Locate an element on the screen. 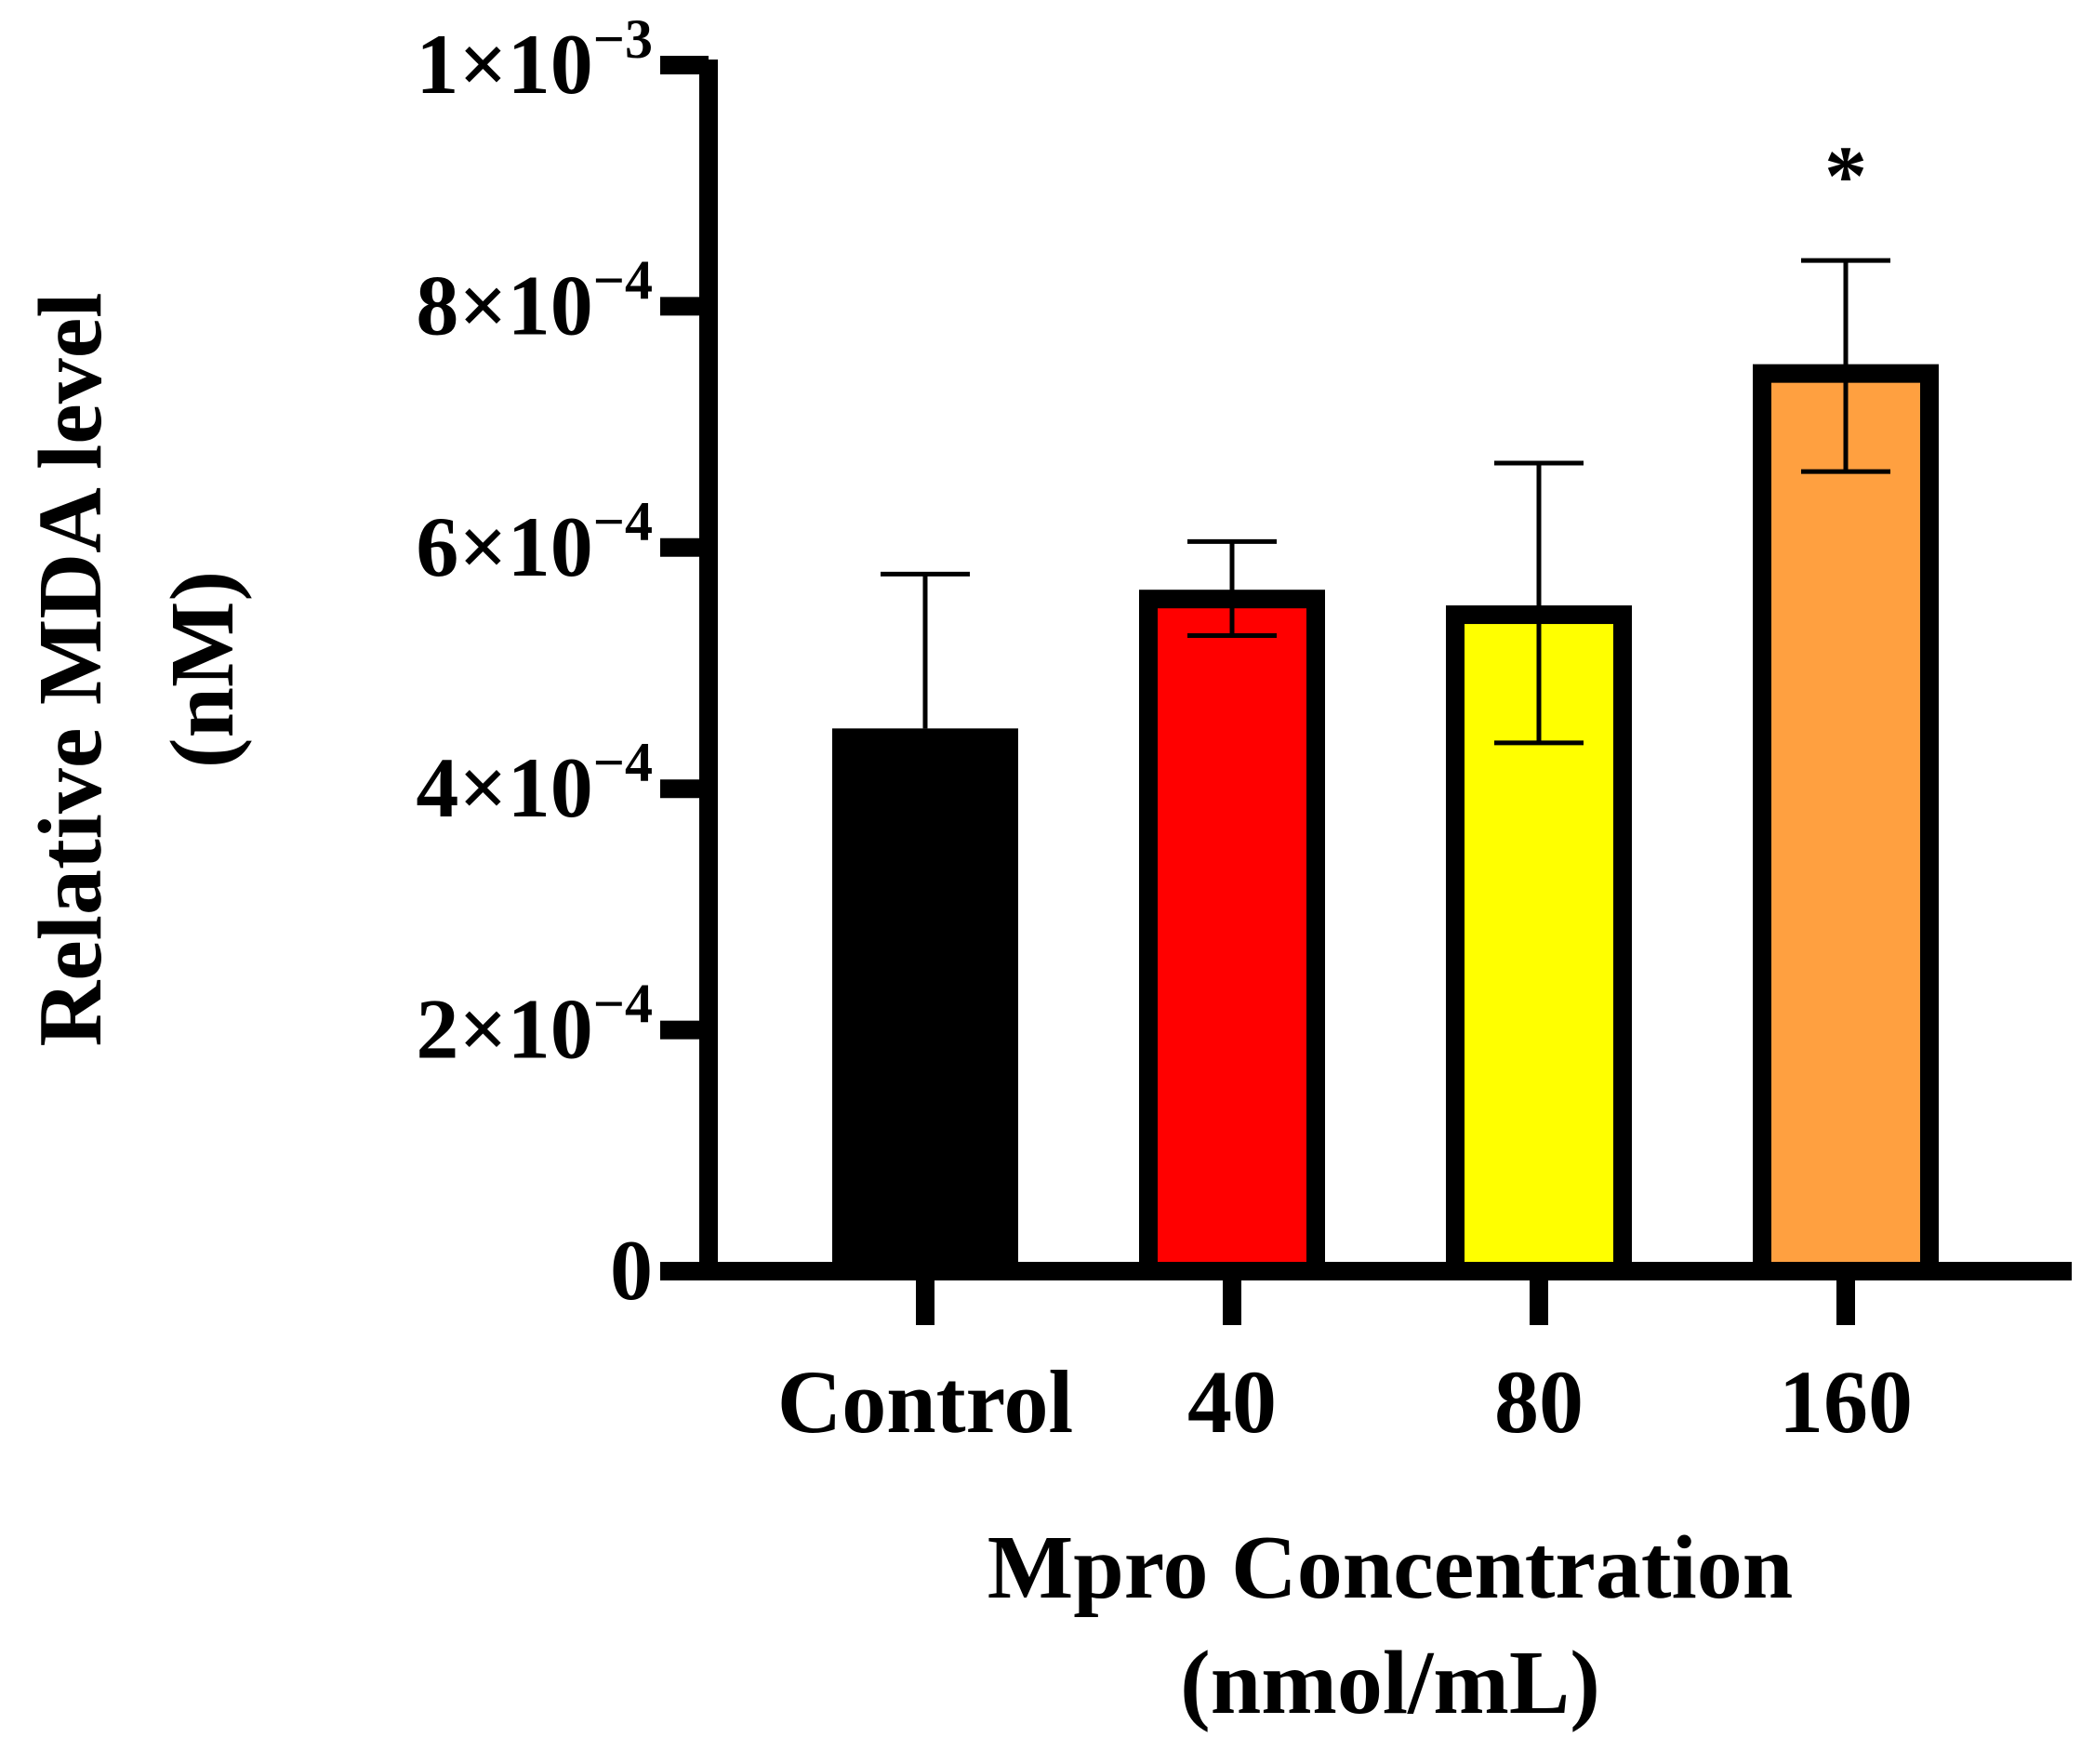 Image resolution: width=2081 pixels, height=1764 pixels. y-axis-ticks: 0 2×10⁻⁴ 4×10⁻⁴ 6×10⁻⁴ 8×10⁻⁴ 1×10⁻³ is located at coordinates (562, 663).